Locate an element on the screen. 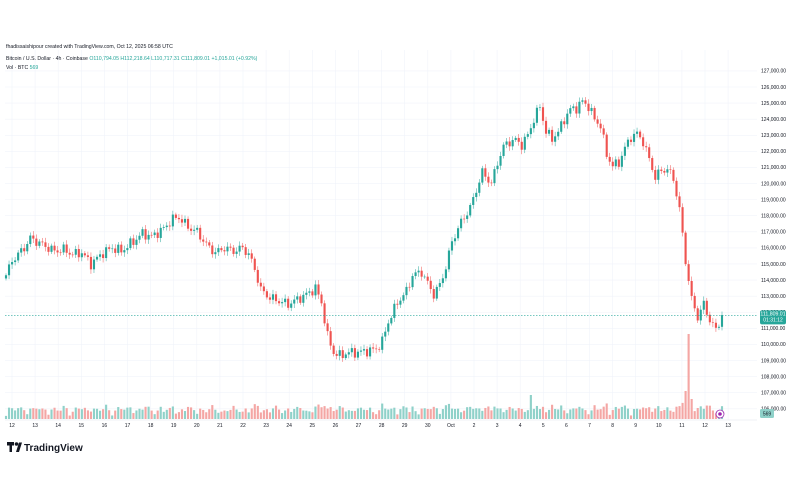  logo-mark is located at coordinates (14, 447).